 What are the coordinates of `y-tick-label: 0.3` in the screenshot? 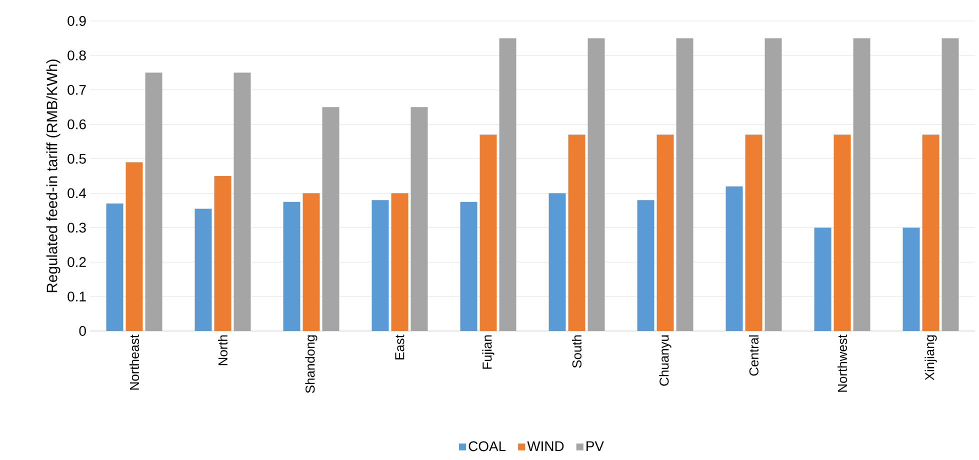 It's located at (77, 227).